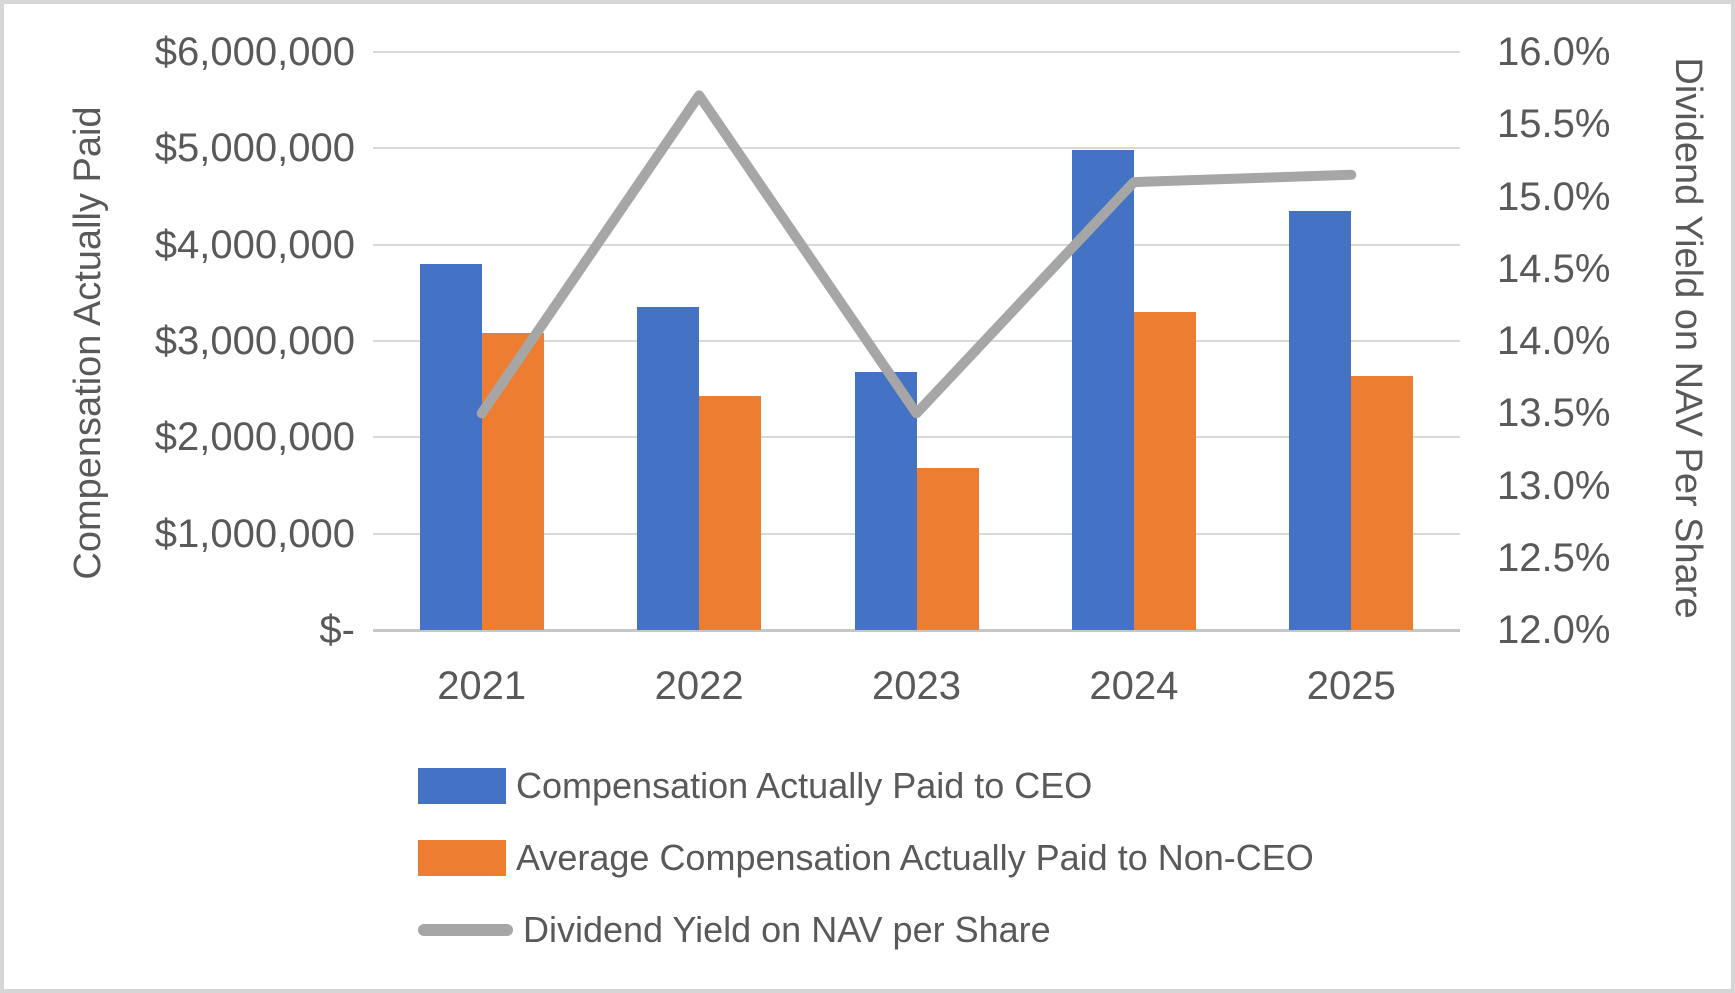 The height and width of the screenshot is (993, 1735). Describe the element at coordinates (668, 468) in the screenshot. I see `bar-ceo-2022` at that location.